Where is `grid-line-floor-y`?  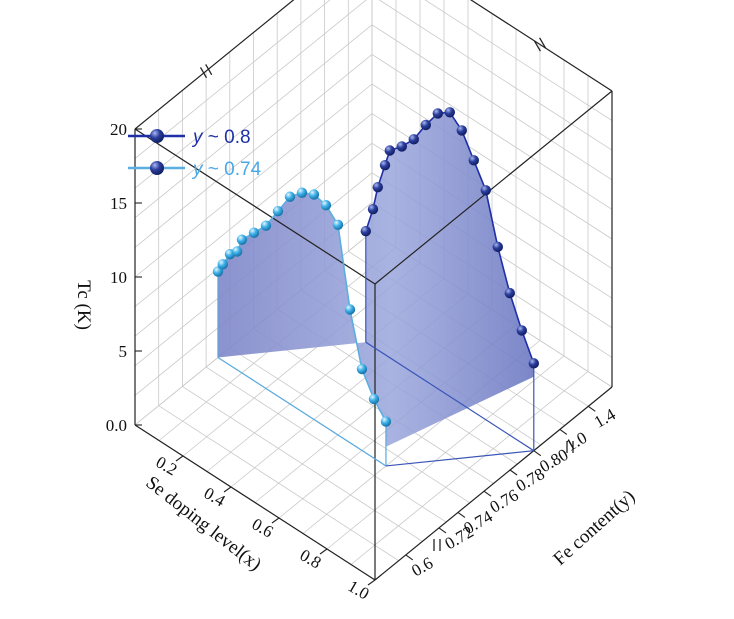
grid-line-floor-y is located at coordinates (373, 406).